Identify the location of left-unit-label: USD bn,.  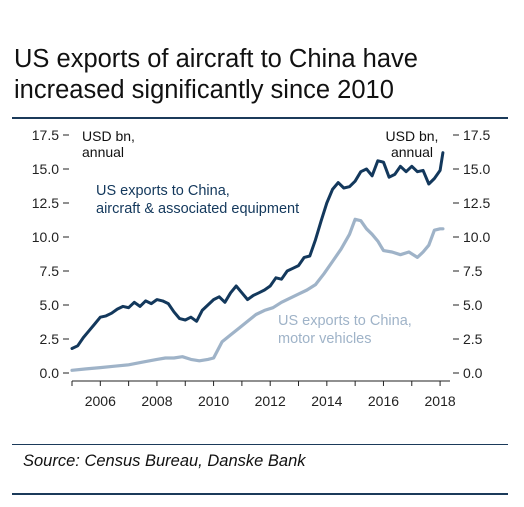
(108, 136).